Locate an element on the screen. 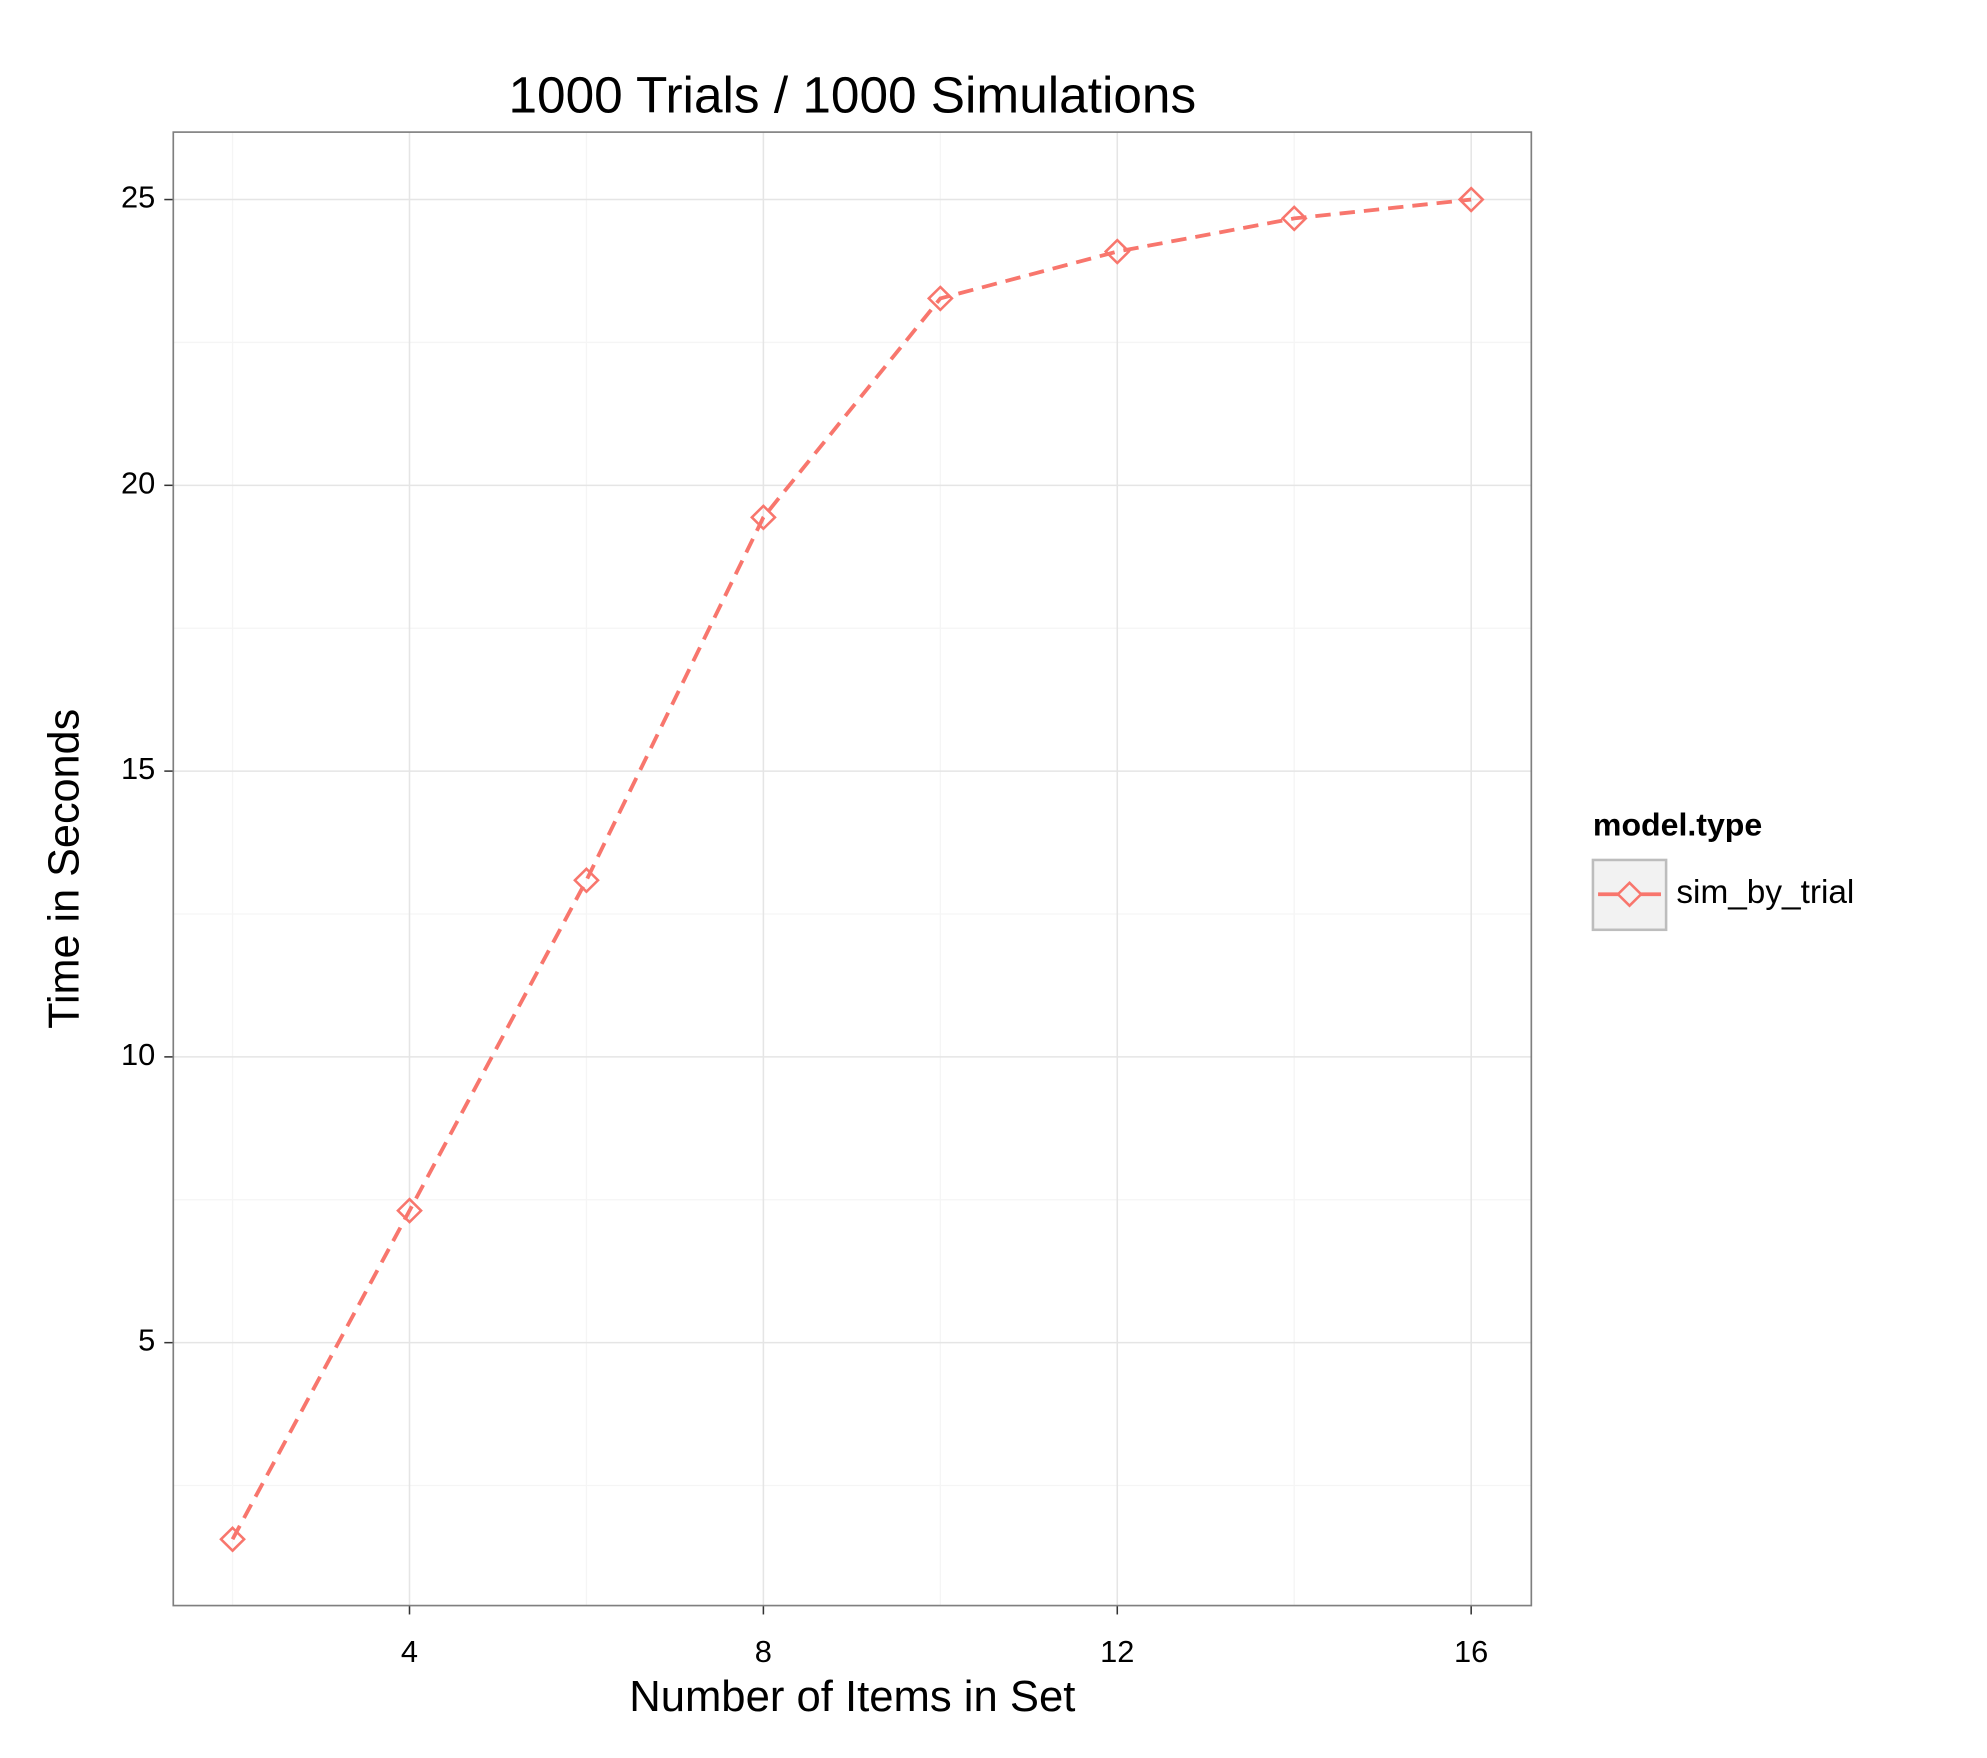  y-tick-label: 25 is located at coordinates (138, 198).